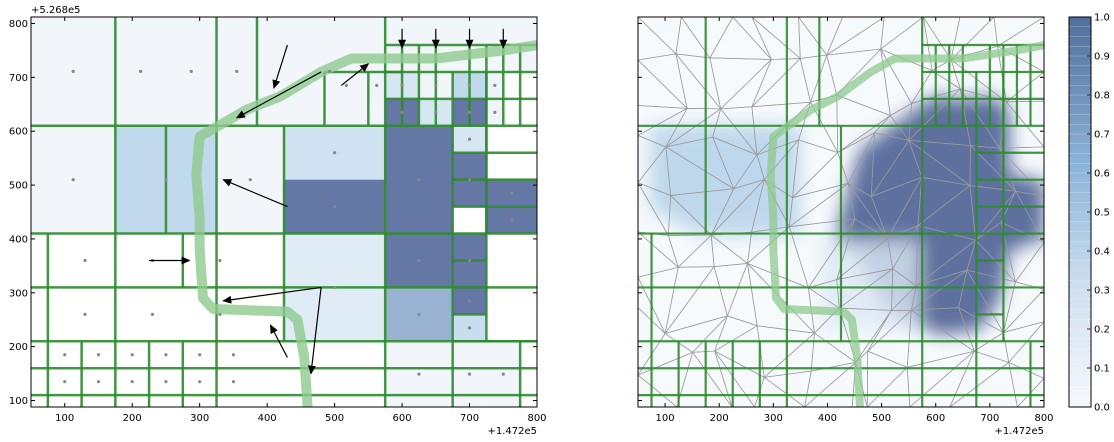 The image size is (1114, 442). Describe the element at coordinates (1102, 408) in the screenshot. I see `colorbar-tick-label: 0.0` at that location.